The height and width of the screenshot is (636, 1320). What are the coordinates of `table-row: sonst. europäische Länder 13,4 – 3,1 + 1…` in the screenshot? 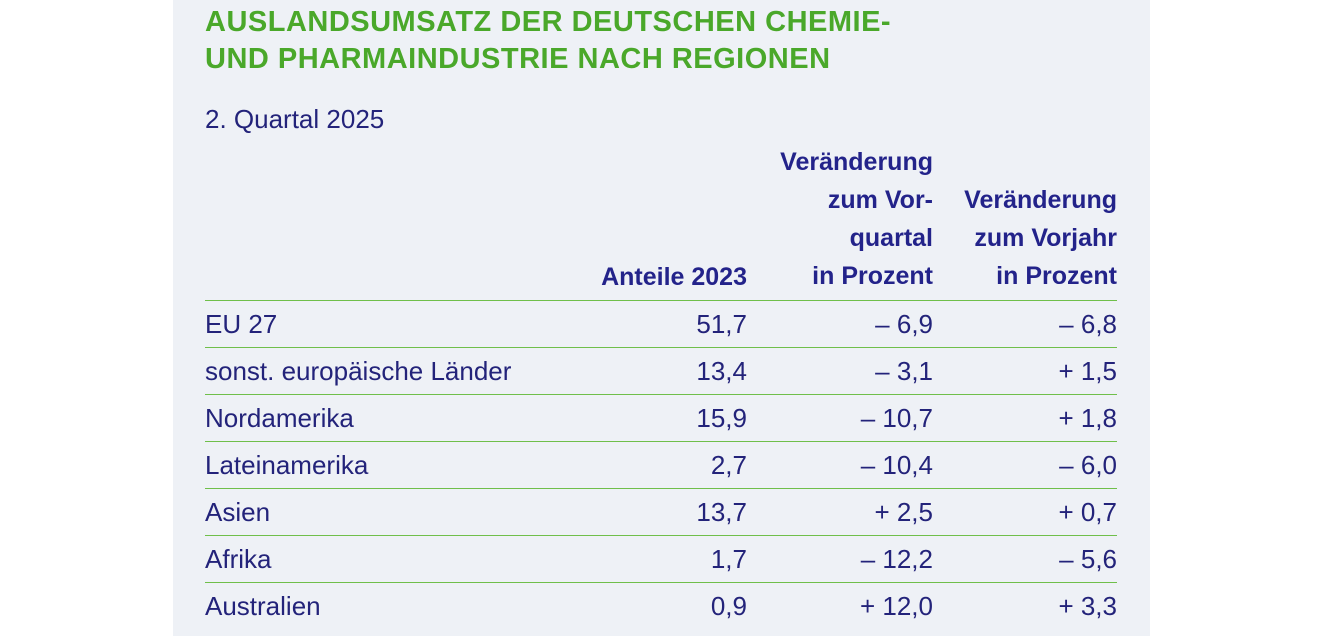 It's located at (661, 371).